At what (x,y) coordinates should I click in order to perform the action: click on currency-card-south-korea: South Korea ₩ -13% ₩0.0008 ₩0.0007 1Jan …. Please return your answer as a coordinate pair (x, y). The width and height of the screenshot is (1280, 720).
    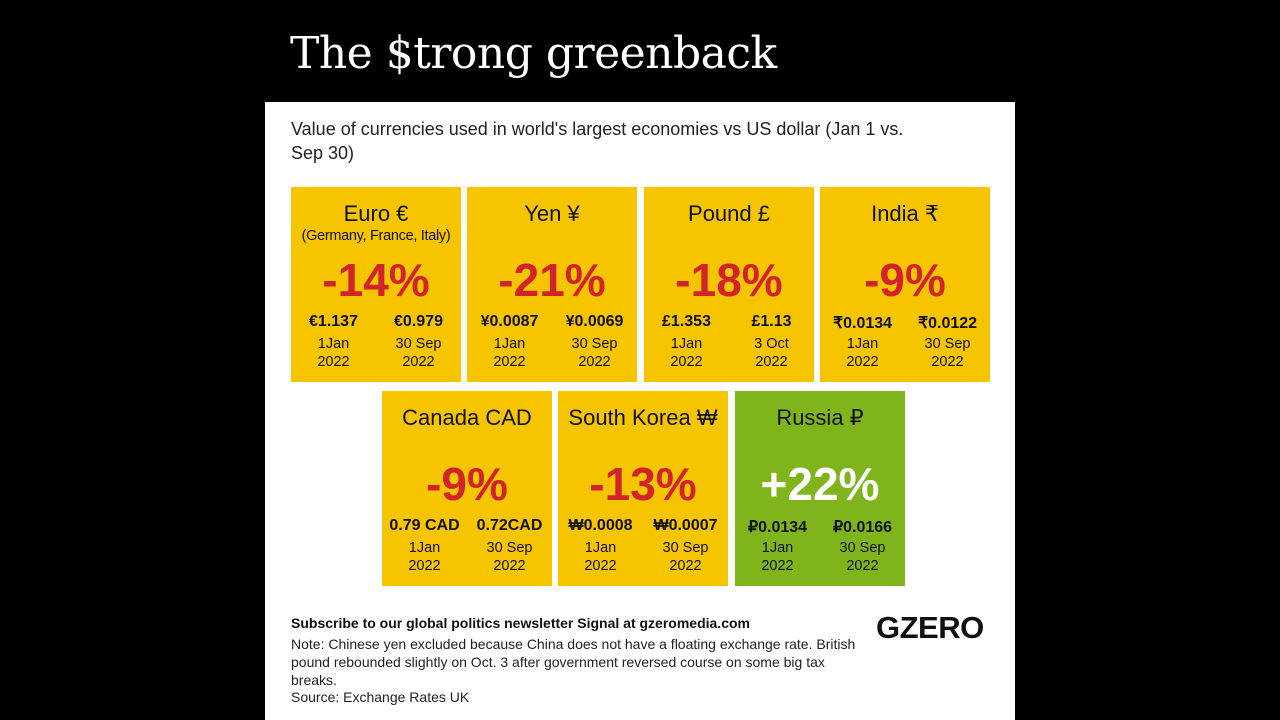
    Looking at the image, I should click on (643, 488).